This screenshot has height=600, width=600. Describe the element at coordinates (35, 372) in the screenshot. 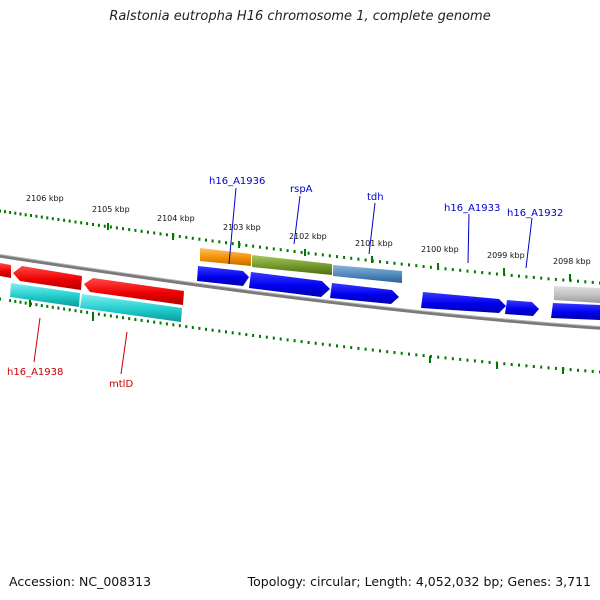

I see `gene-label-h16_A1938: h16_A1938` at that location.